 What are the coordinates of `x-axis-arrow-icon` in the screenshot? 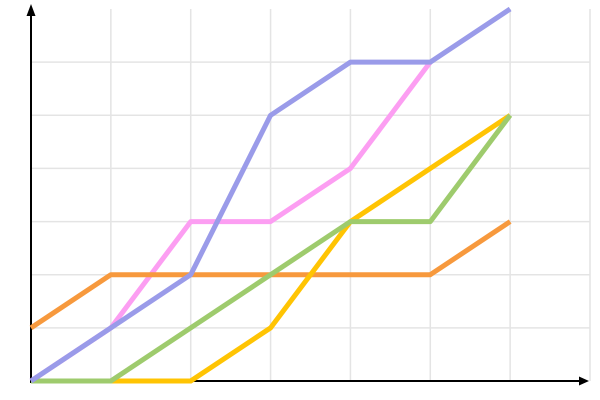 It's located at (584, 381).